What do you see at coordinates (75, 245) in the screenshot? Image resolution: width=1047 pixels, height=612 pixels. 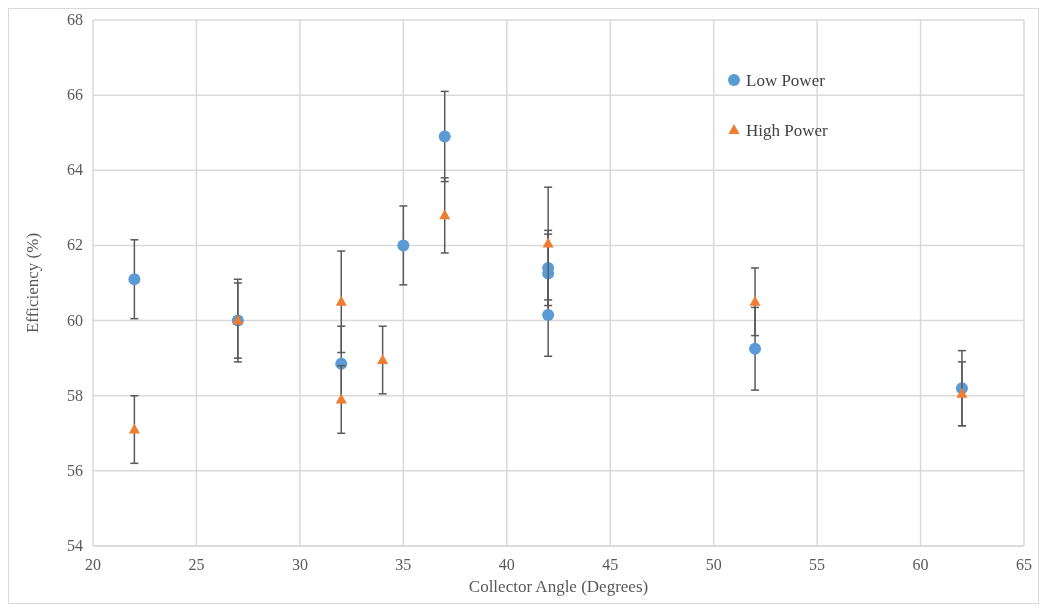 I see `y-tick-label: 62` at bounding box center [75, 245].